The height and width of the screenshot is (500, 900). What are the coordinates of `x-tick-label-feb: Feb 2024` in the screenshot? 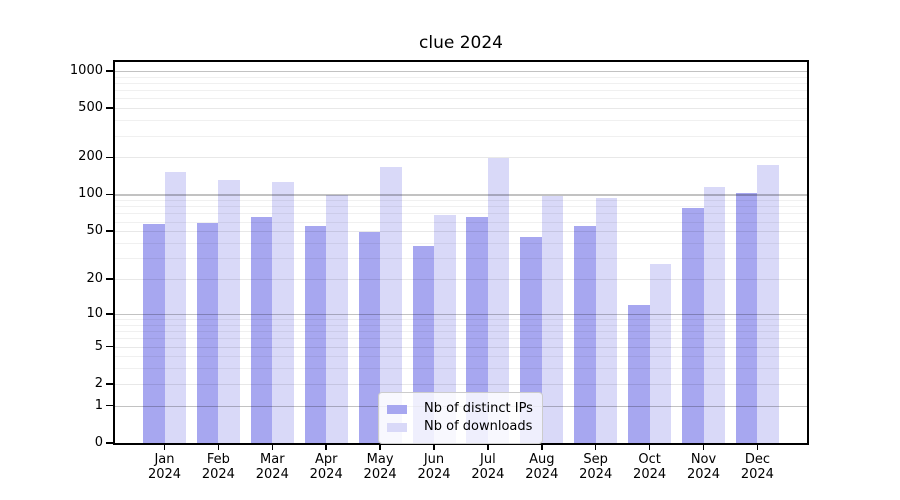 It's located at (218, 467).